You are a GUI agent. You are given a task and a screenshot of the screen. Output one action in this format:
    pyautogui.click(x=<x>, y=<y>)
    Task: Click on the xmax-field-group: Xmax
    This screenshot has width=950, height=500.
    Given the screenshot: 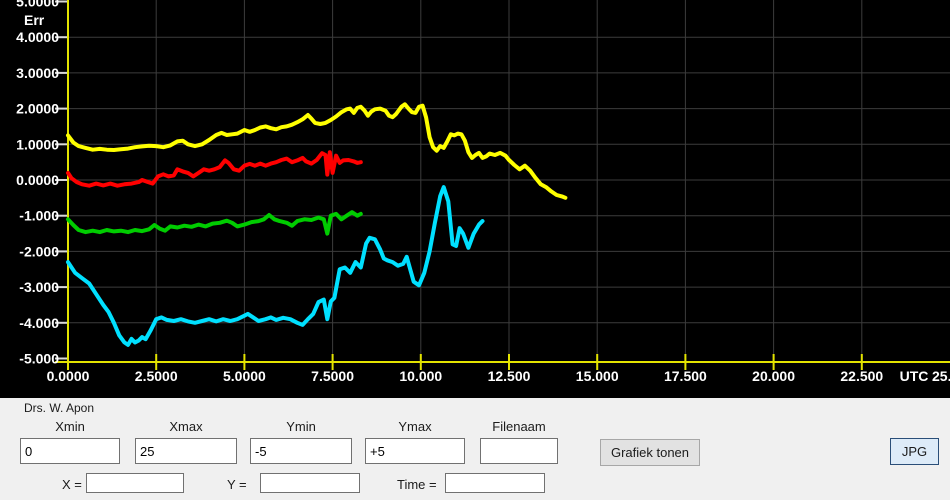 What is the action you would take?
    pyautogui.click(x=186, y=441)
    